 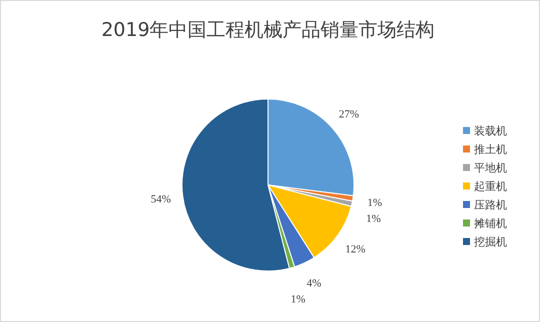 I want to click on legend-label: 摊铺机, so click(x=490, y=223).